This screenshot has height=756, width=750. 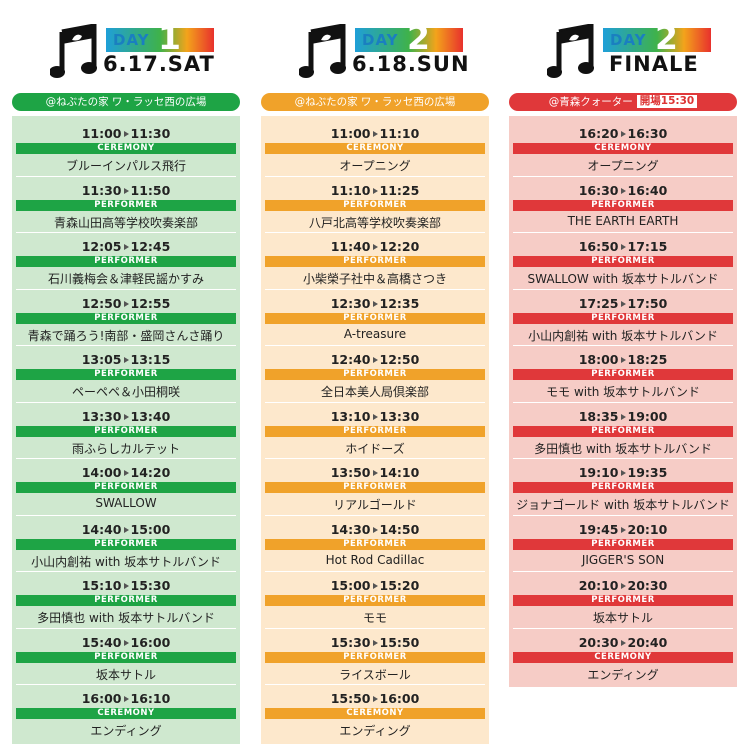 I want to click on end-time: 12:55, so click(x=150, y=303).